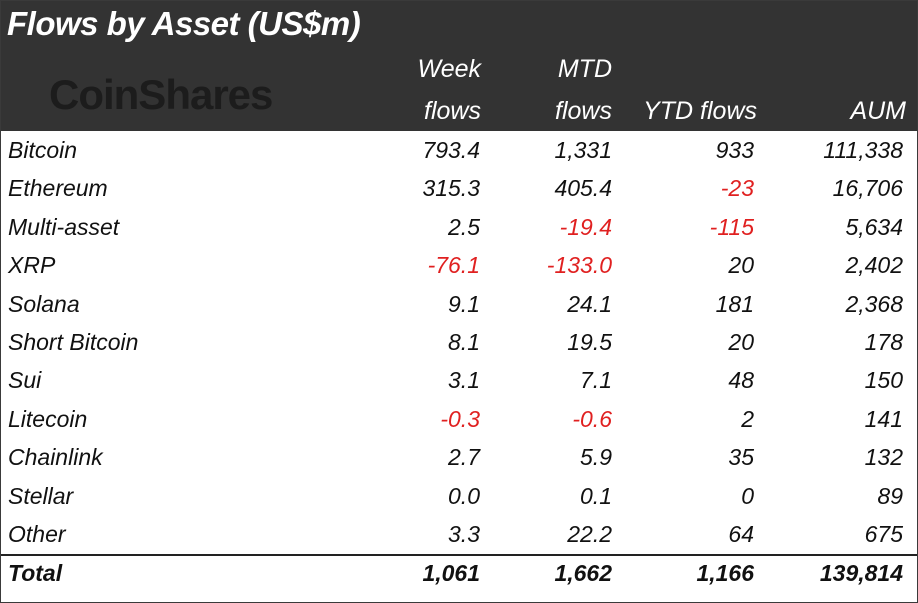  I want to click on cell-aum: 89, so click(890, 495).